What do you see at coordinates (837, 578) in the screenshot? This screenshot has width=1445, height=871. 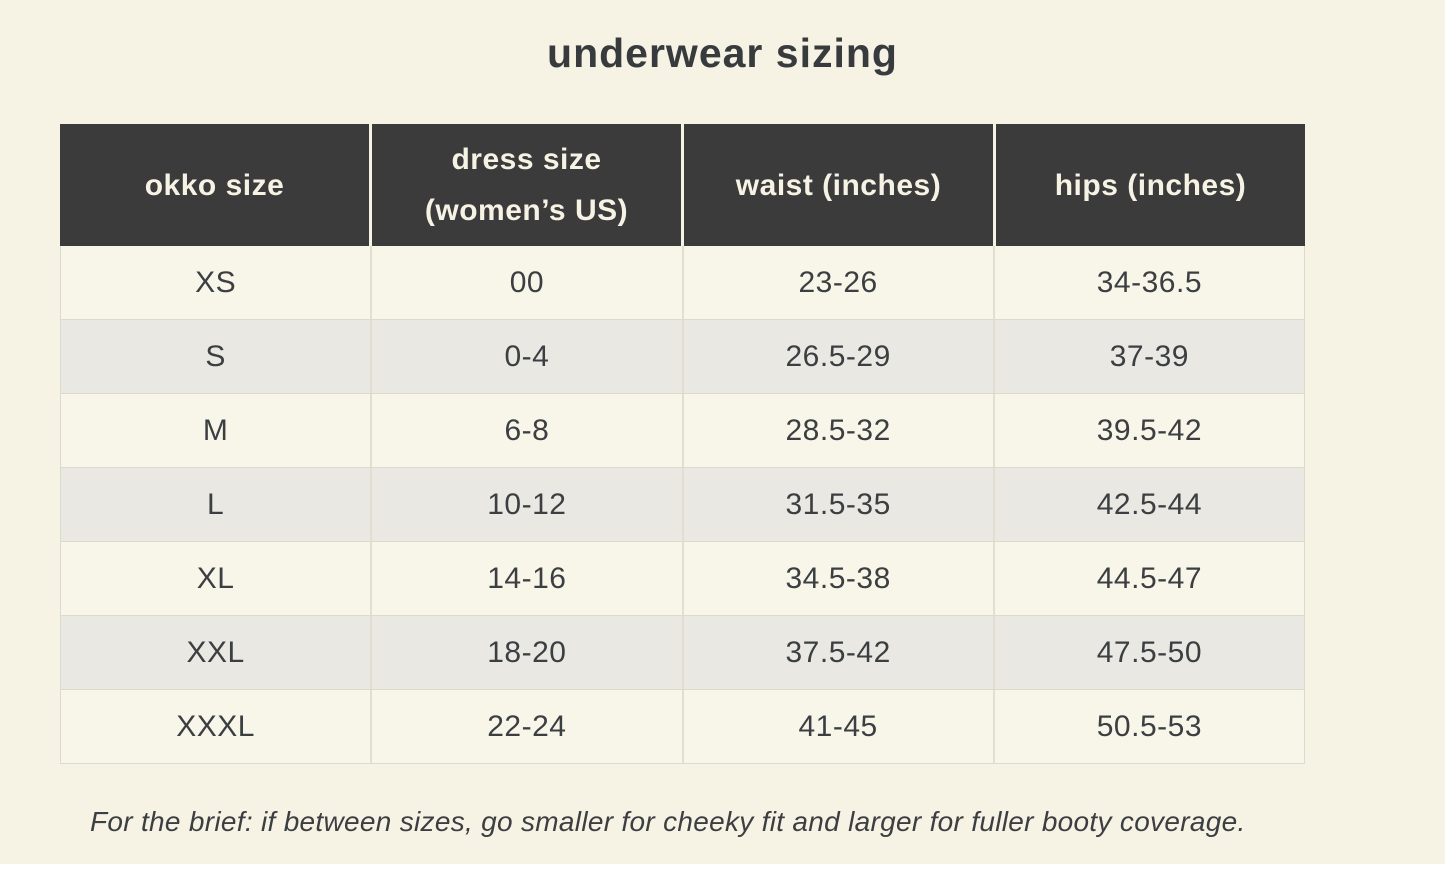 I see `cell-waist: 34.5-38` at bounding box center [837, 578].